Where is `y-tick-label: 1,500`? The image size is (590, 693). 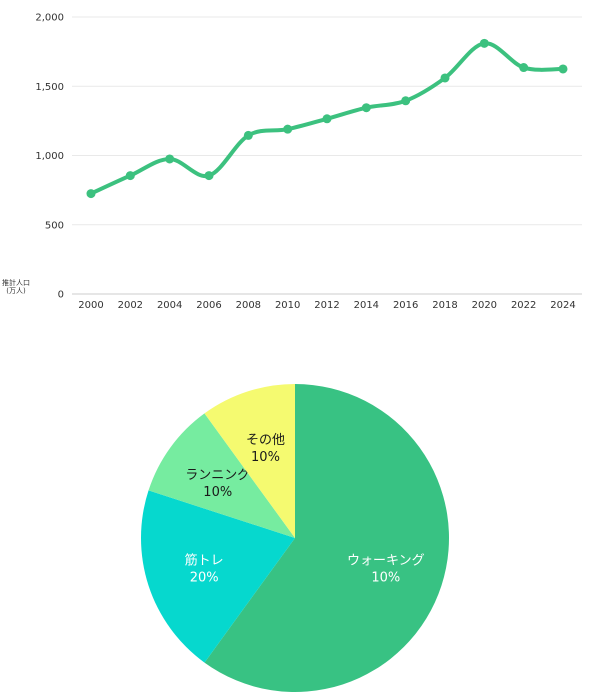
y-tick-label: 1,500 is located at coordinates (49, 87).